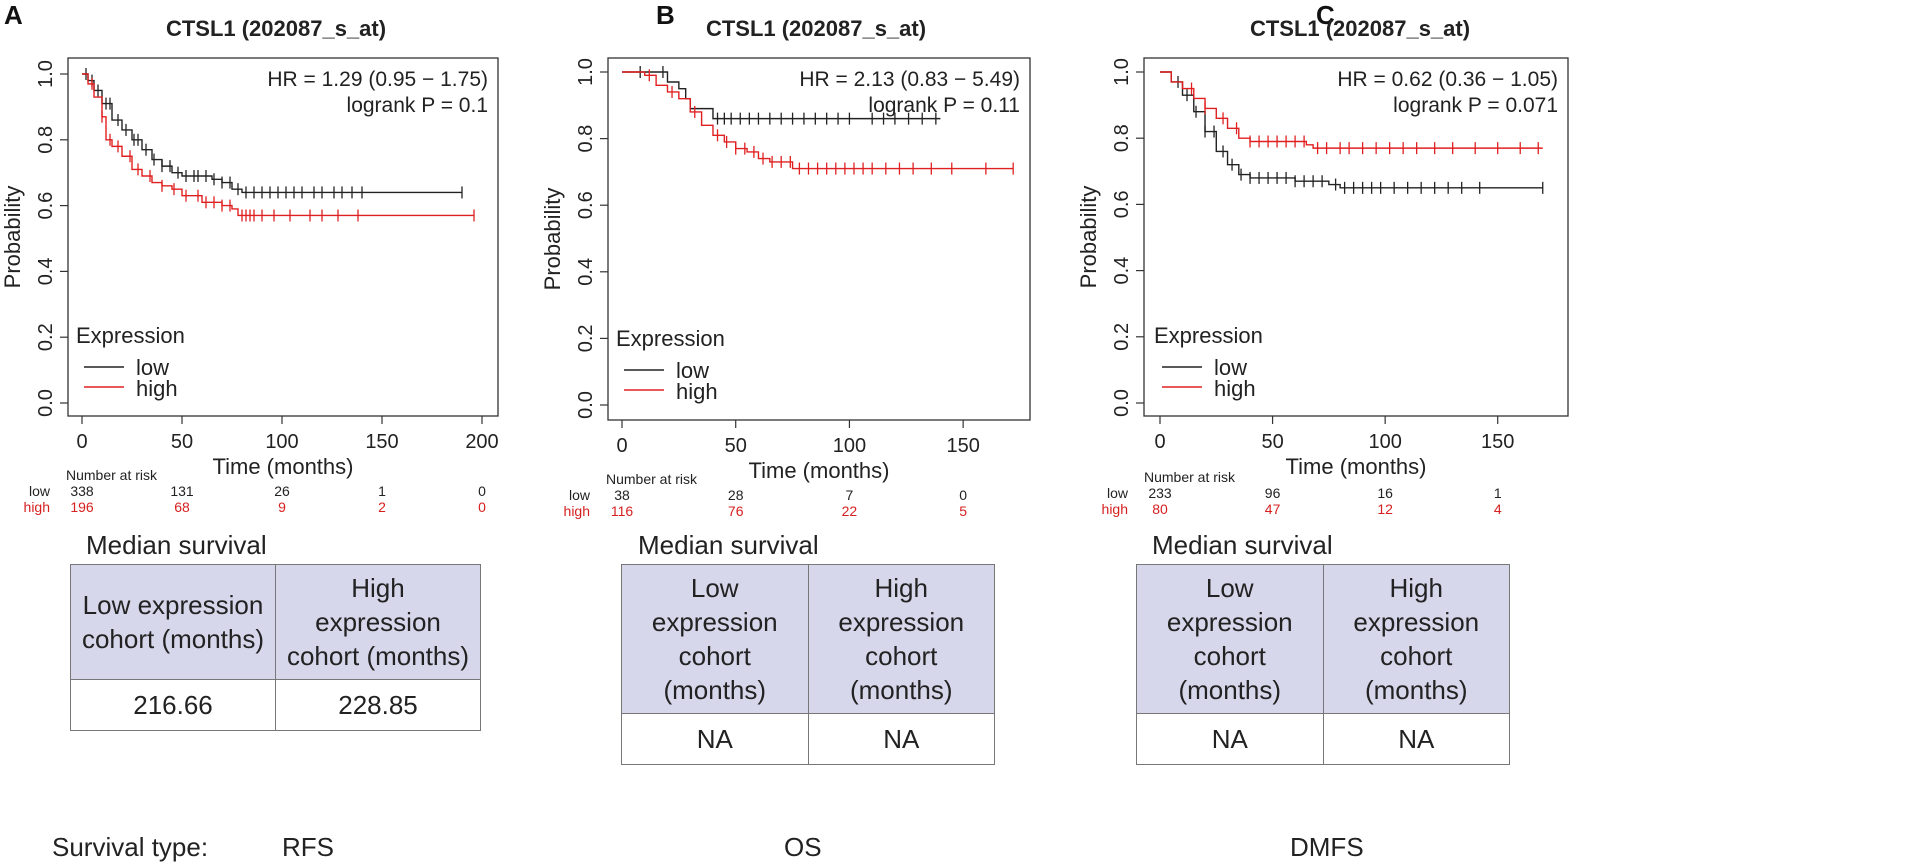 Image resolution: width=1924 pixels, height=866 pixels. Describe the element at coordinates (1385, 493) in the screenshot. I see `risk-count-low: 16` at that location.